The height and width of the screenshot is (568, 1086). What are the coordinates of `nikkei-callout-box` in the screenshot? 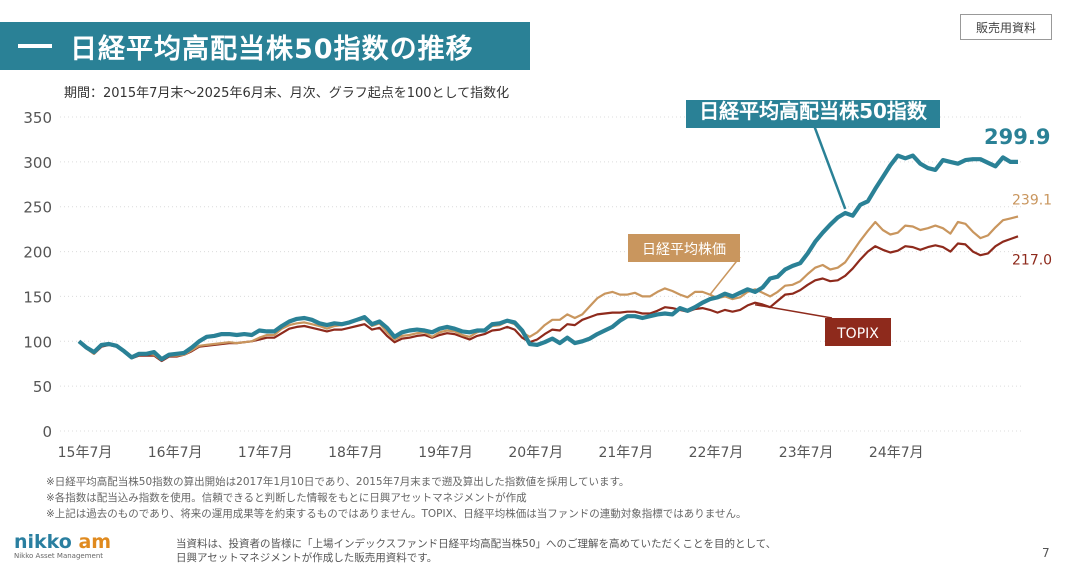 It's located at (684, 248).